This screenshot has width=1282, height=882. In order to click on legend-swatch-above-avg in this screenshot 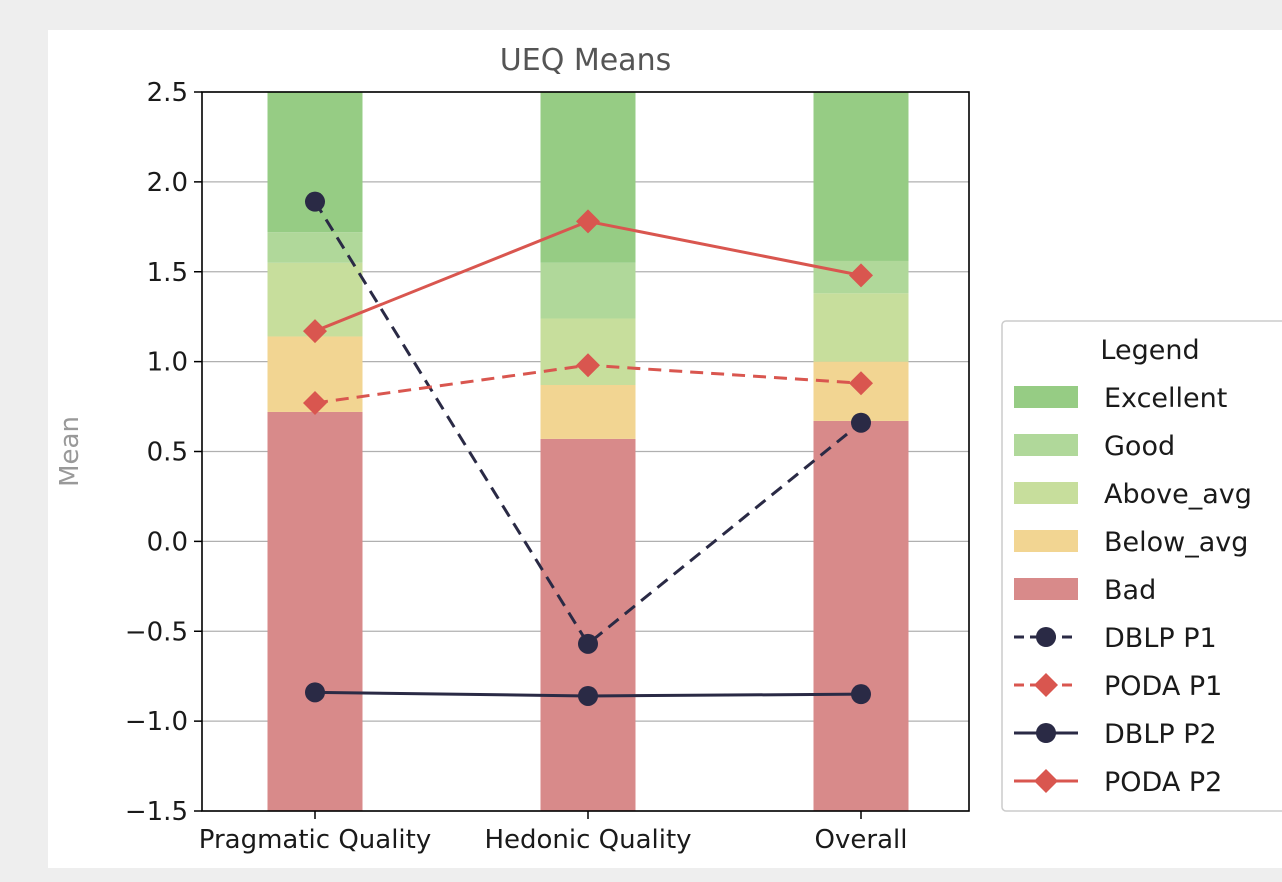, I will do `click(1046, 493)`.